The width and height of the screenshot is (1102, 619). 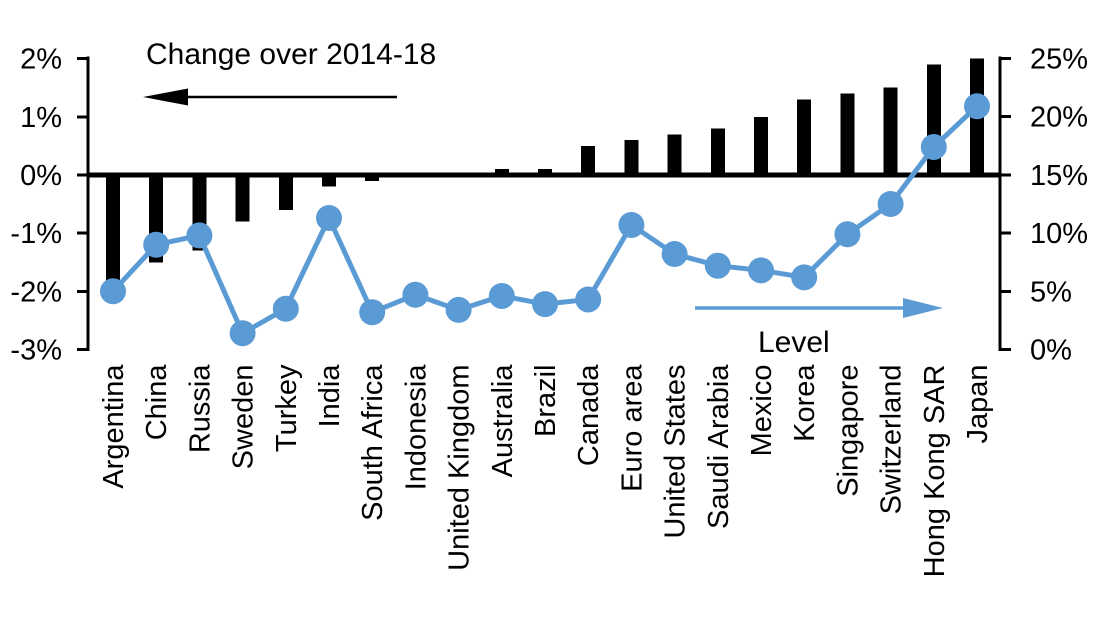 I want to click on level-point-hong-kong-sar, so click(x=933, y=146).